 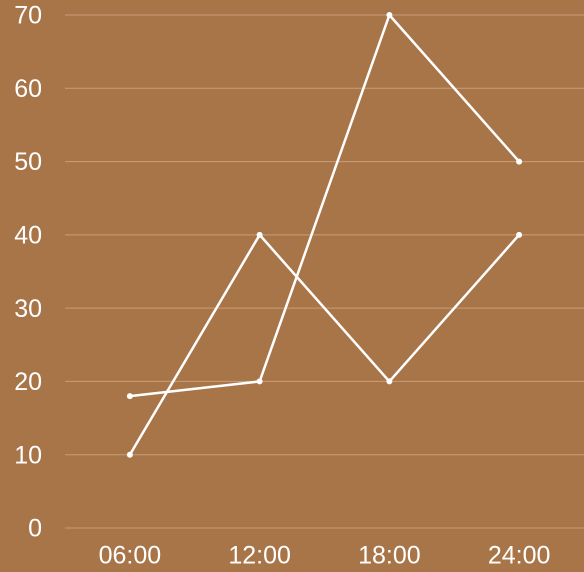 What do you see at coordinates (28, 309) in the screenshot?
I see `y-tick-label: 30` at bounding box center [28, 309].